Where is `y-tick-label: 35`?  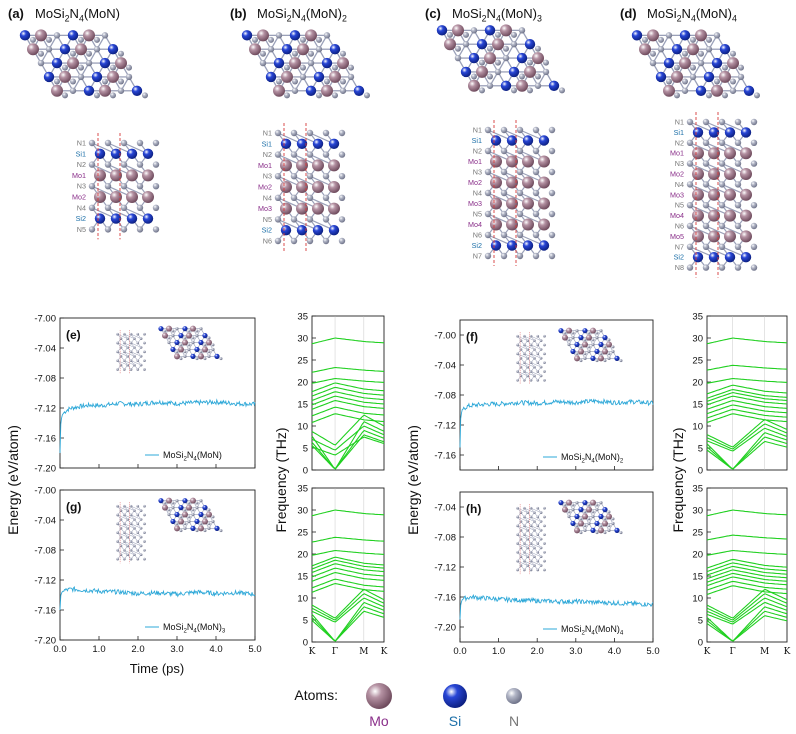
y-tick-label: 35 is located at coordinates (697, 317).